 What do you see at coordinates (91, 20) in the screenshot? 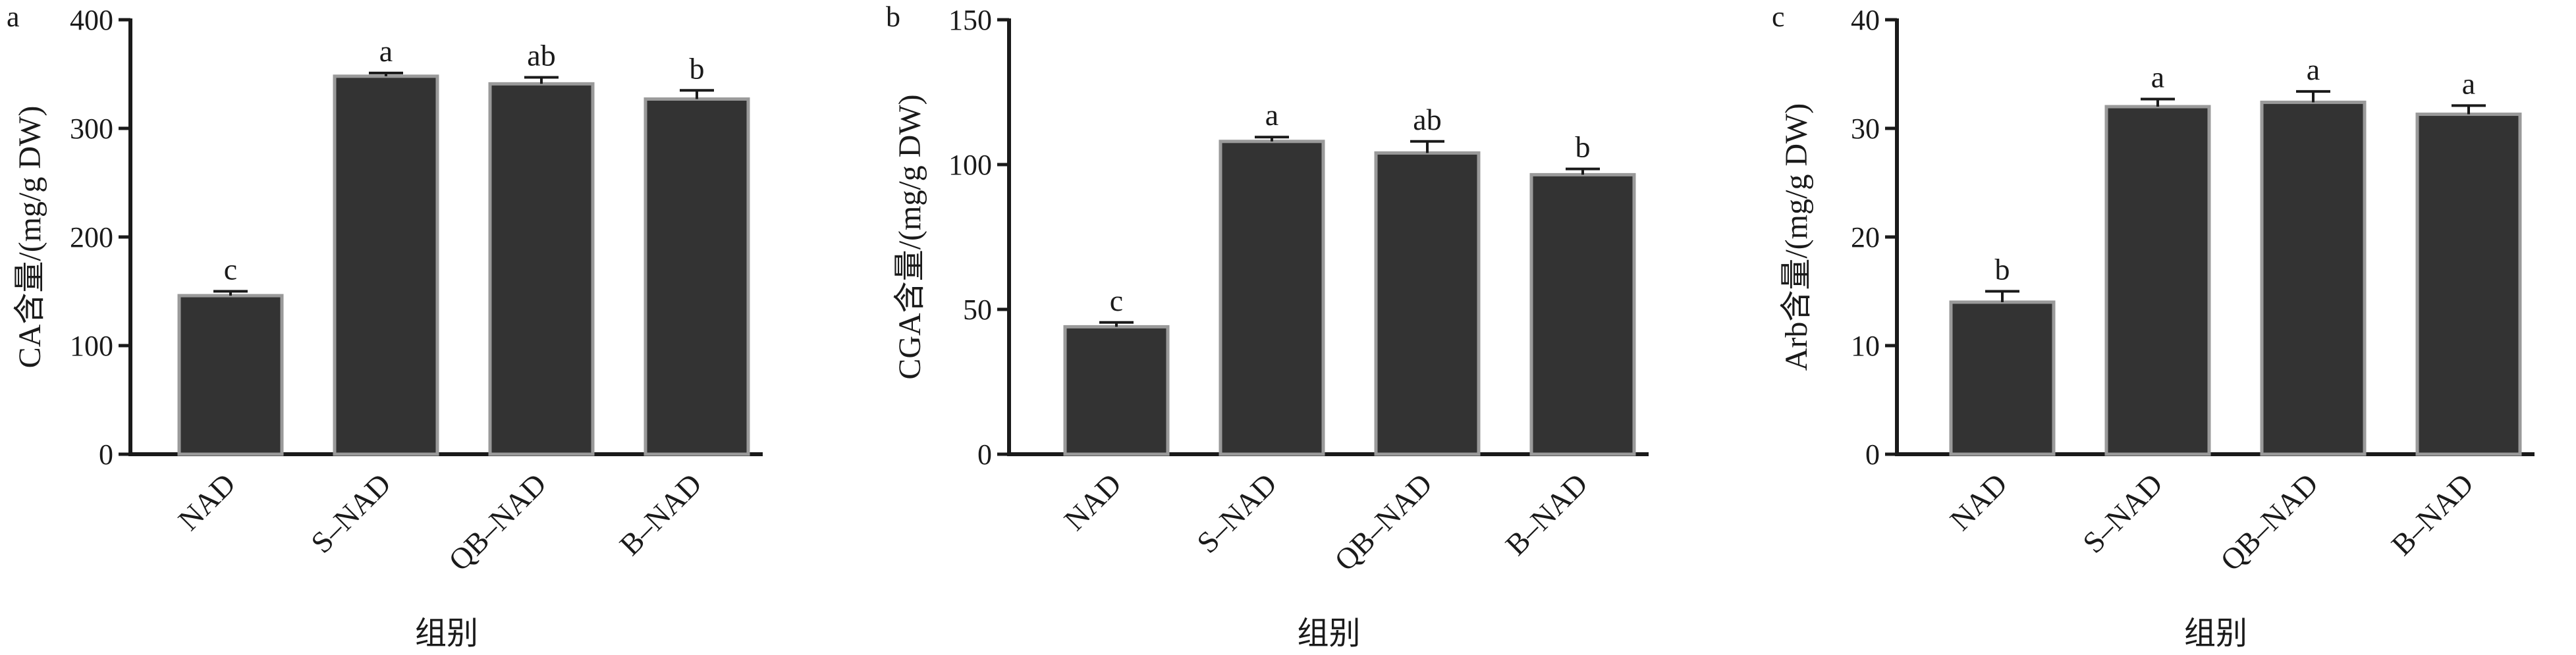
I see `y-tick-label: 400` at bounding box center [91, 20].